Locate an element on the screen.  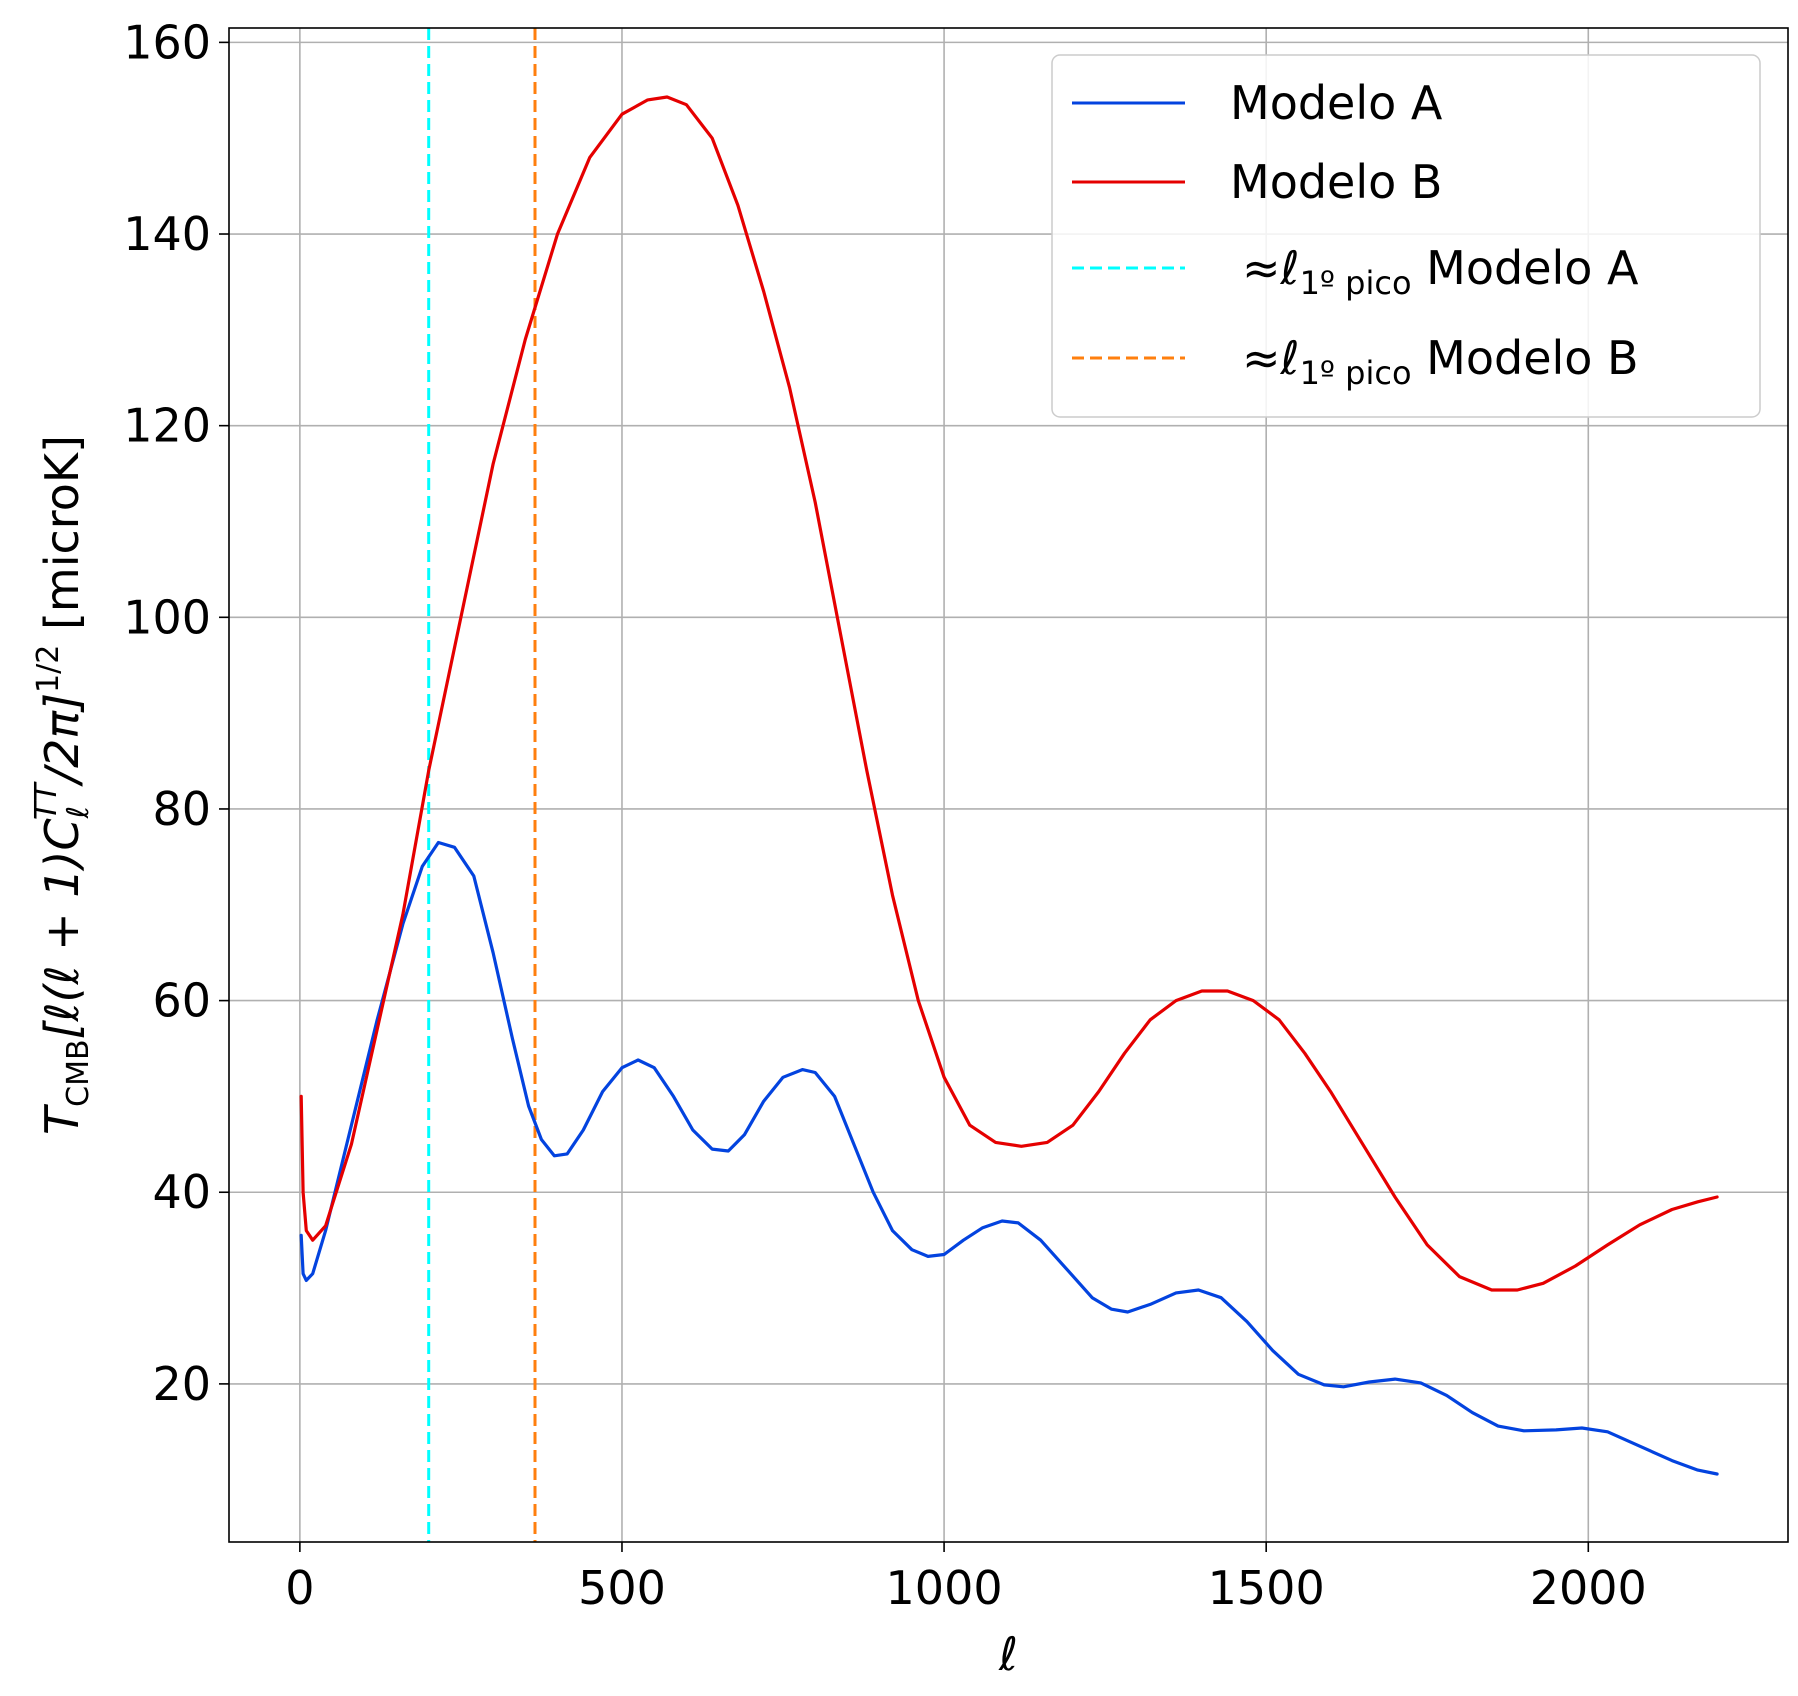
x-axis-label: ℓ is located at coordinates (1008, 1654).